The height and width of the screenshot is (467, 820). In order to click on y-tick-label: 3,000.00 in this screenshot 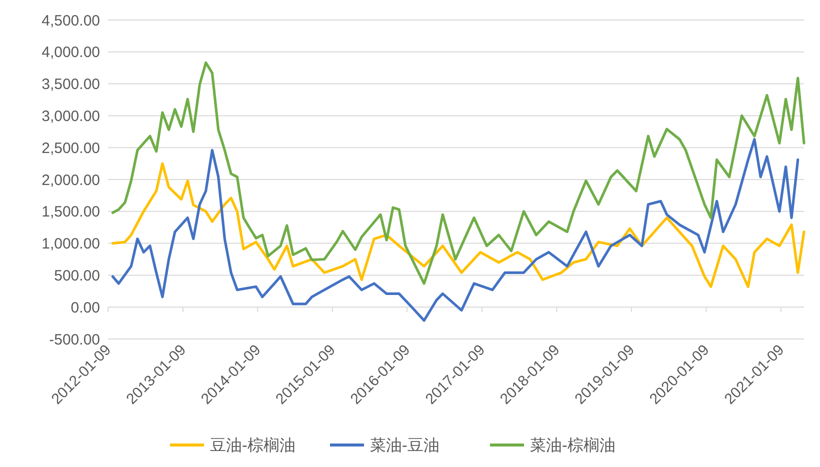, I will do `click(71, 116)`.